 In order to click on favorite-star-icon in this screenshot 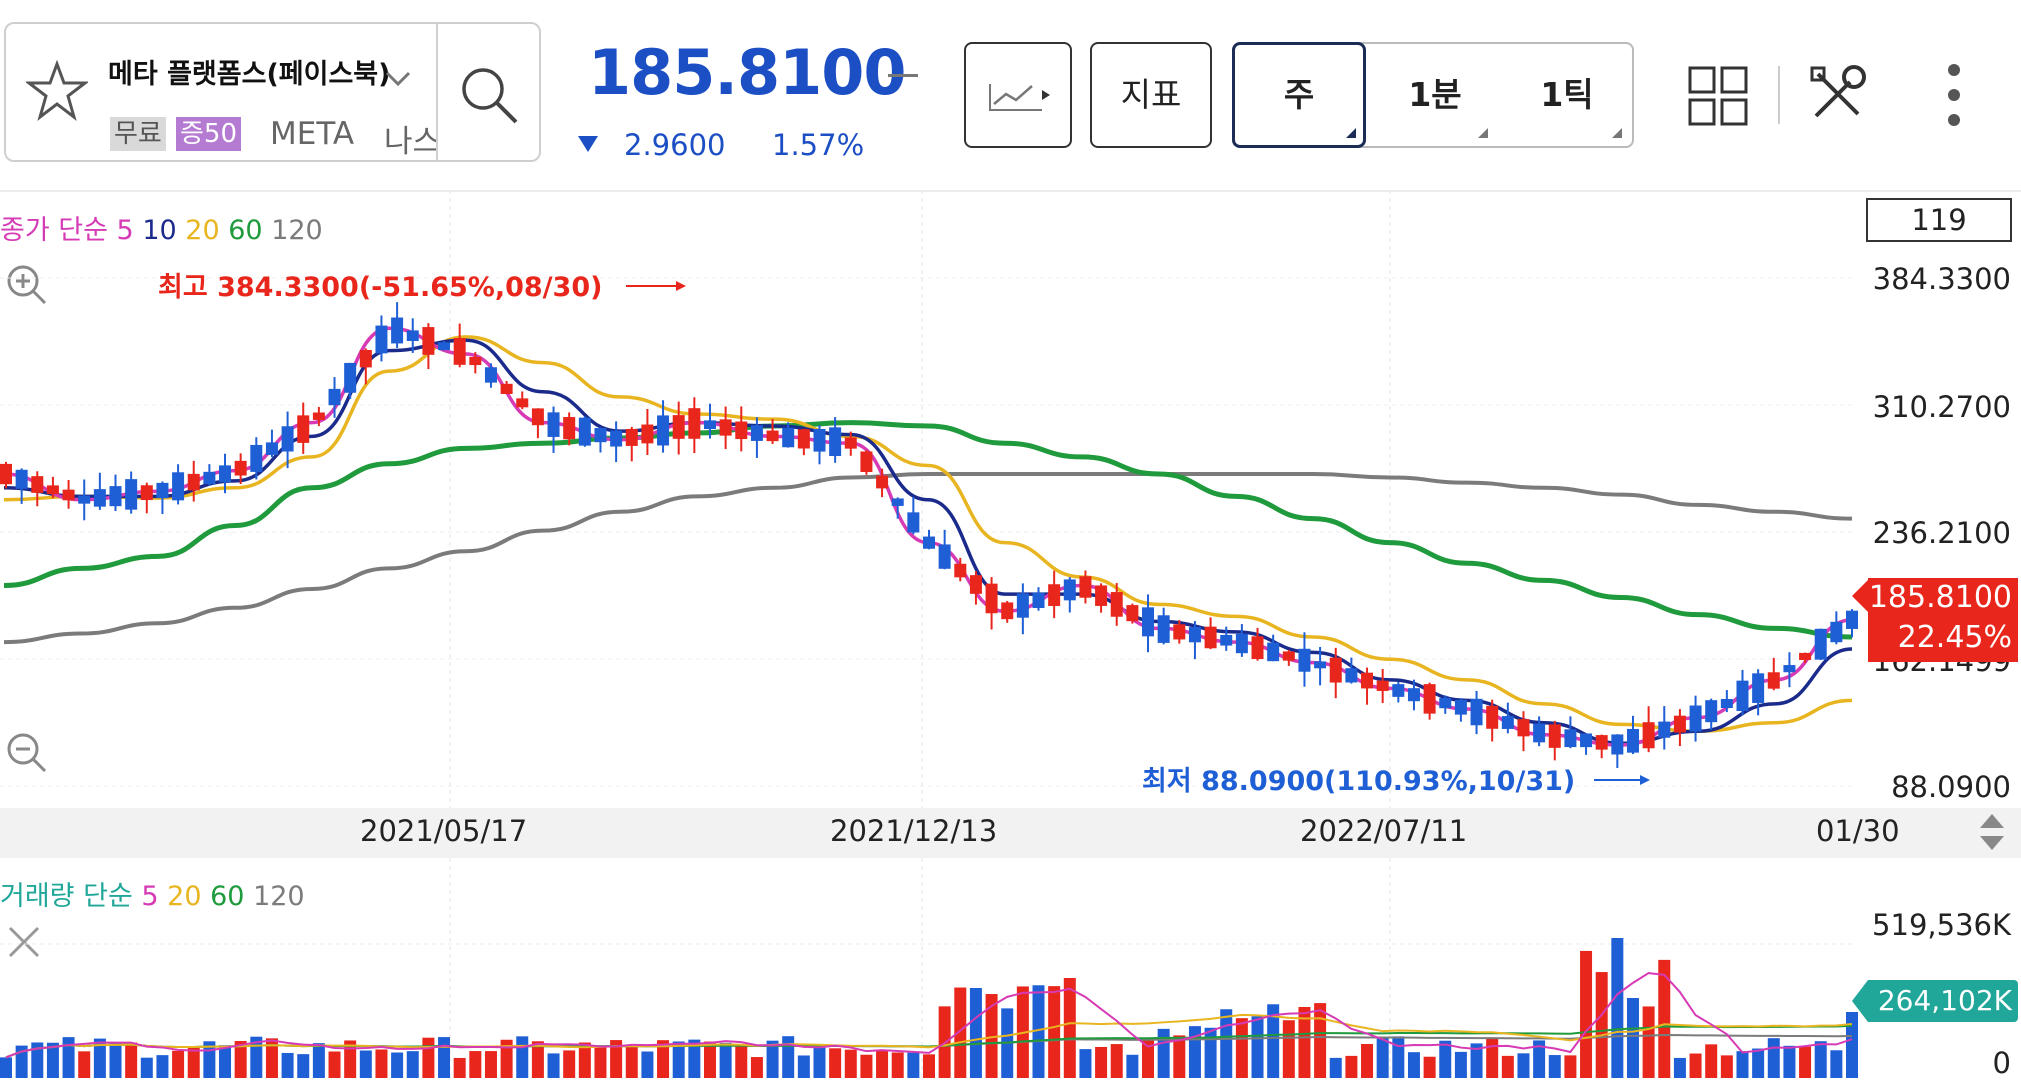, I will do `click(57, 92)`.